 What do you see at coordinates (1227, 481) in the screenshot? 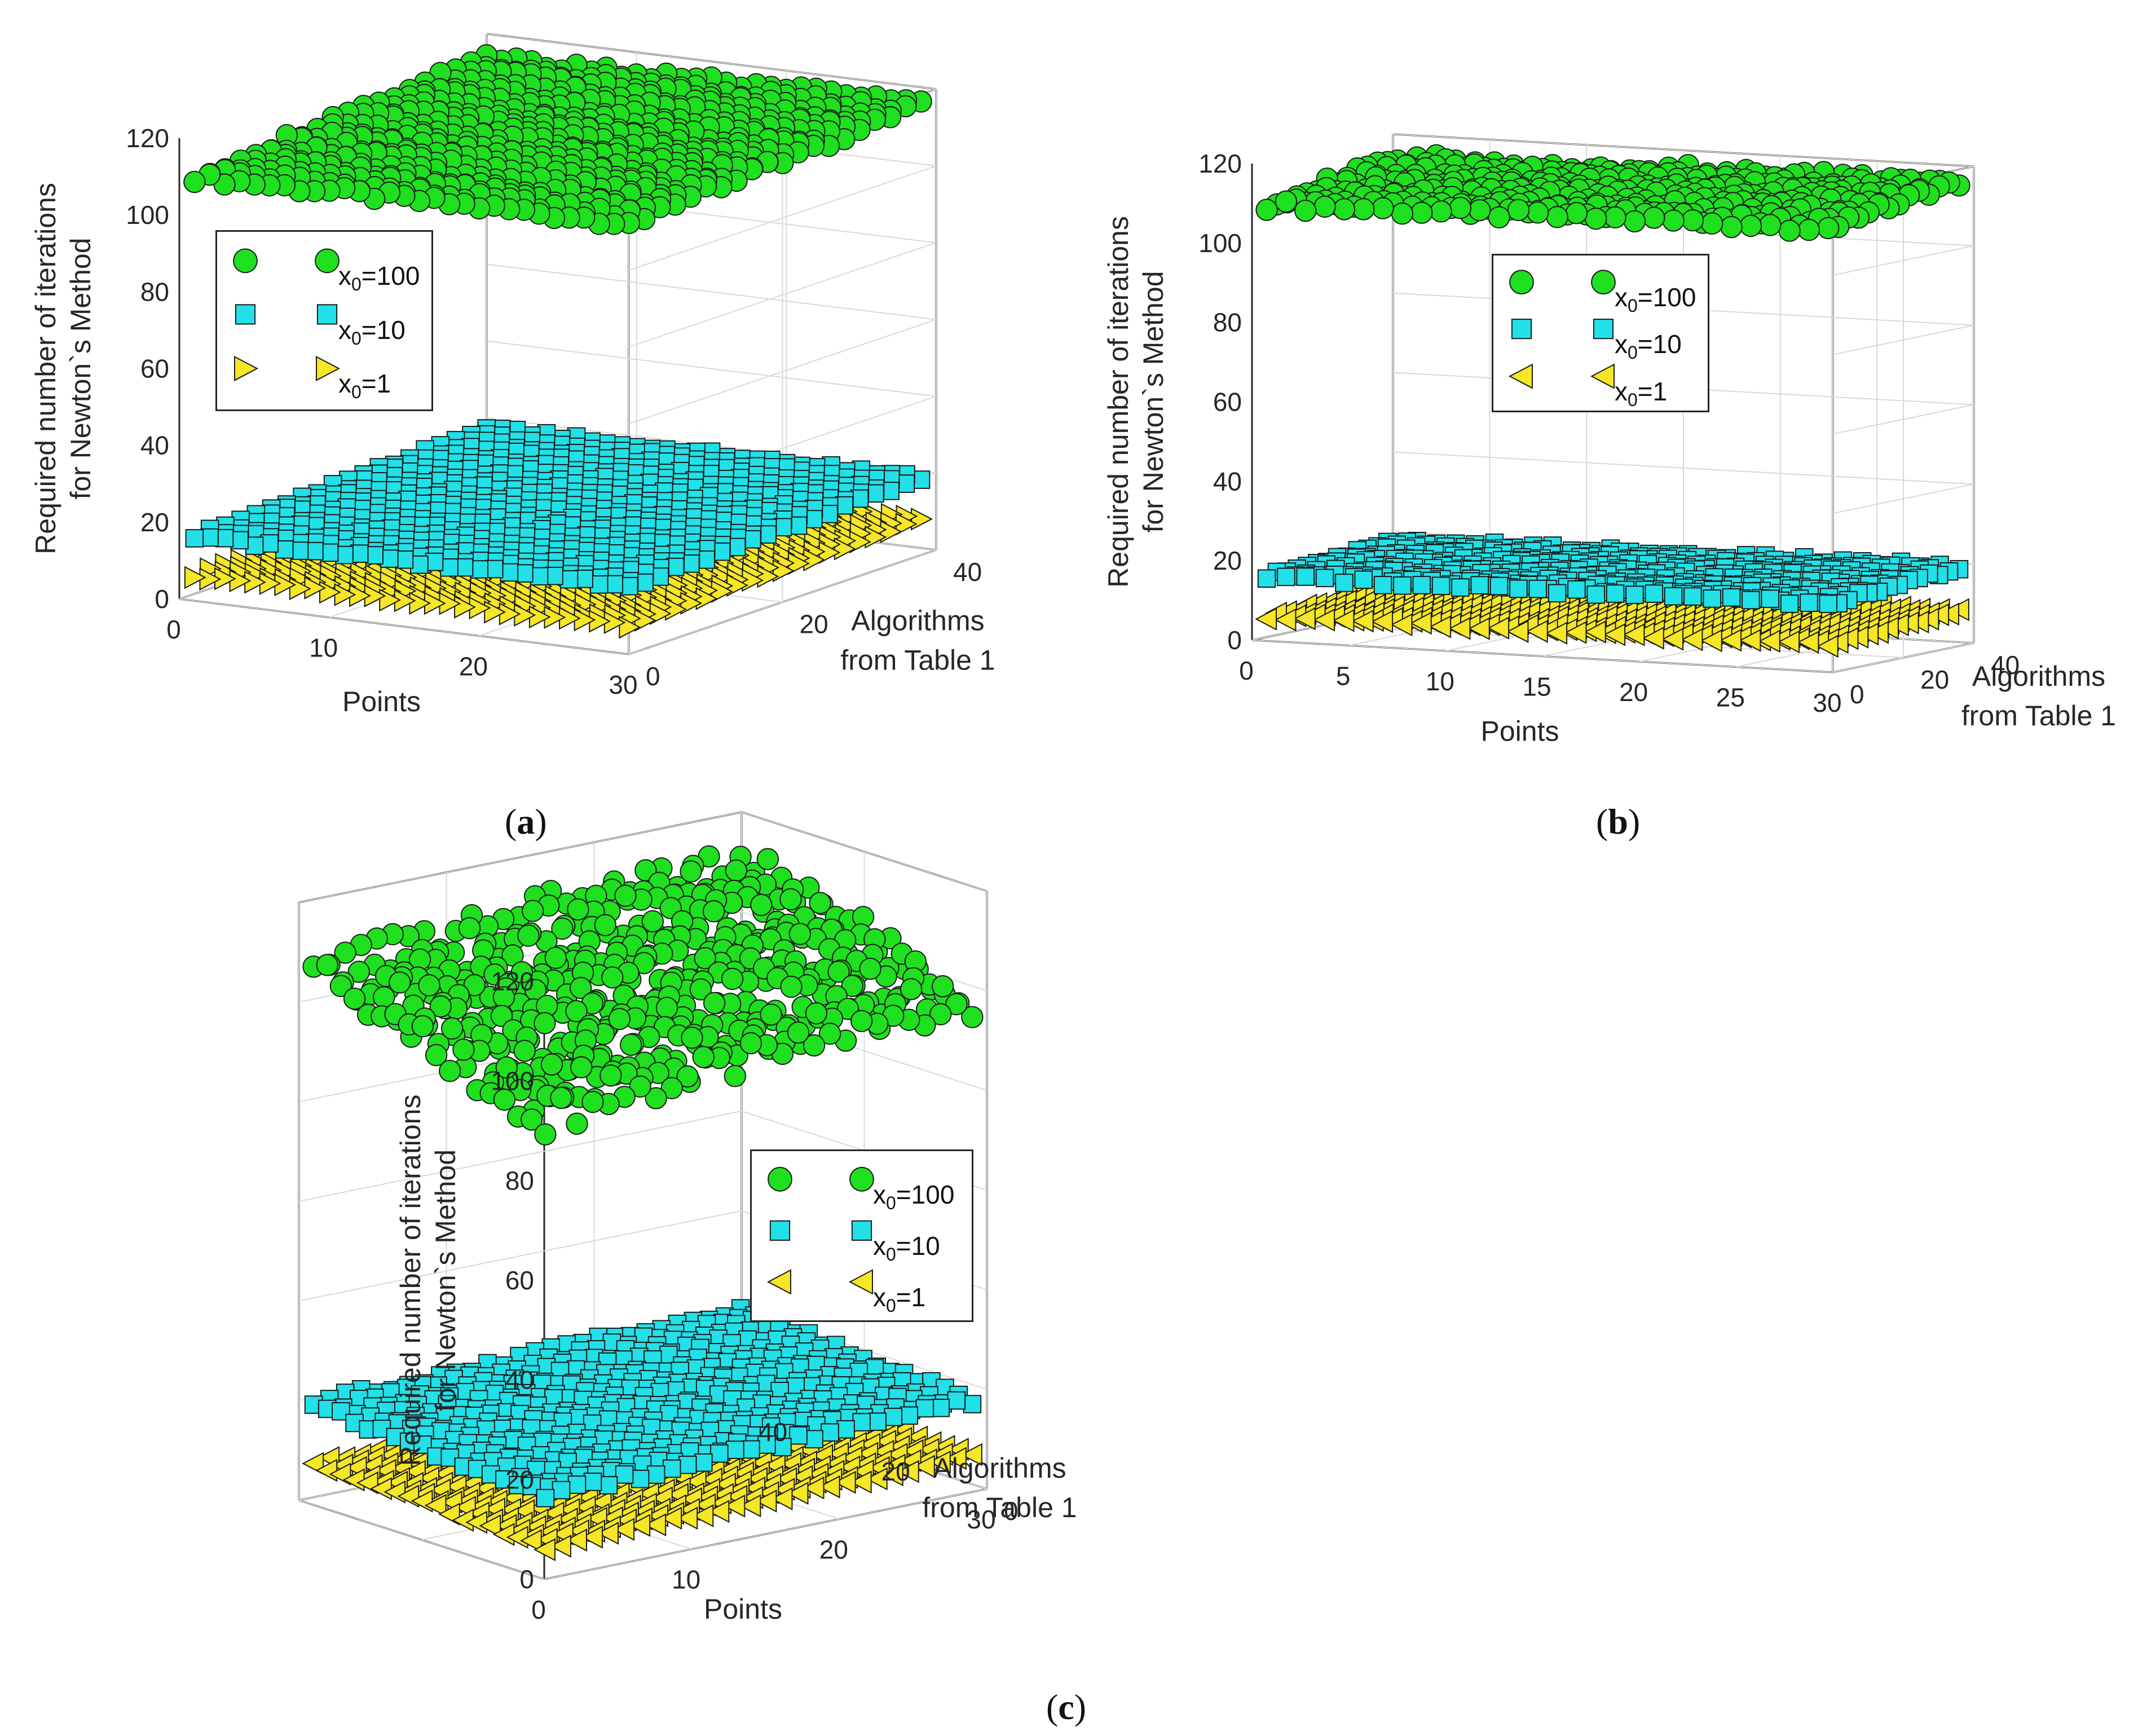
I see `z-tick-label: 40` at bounding box center [1227, 481].